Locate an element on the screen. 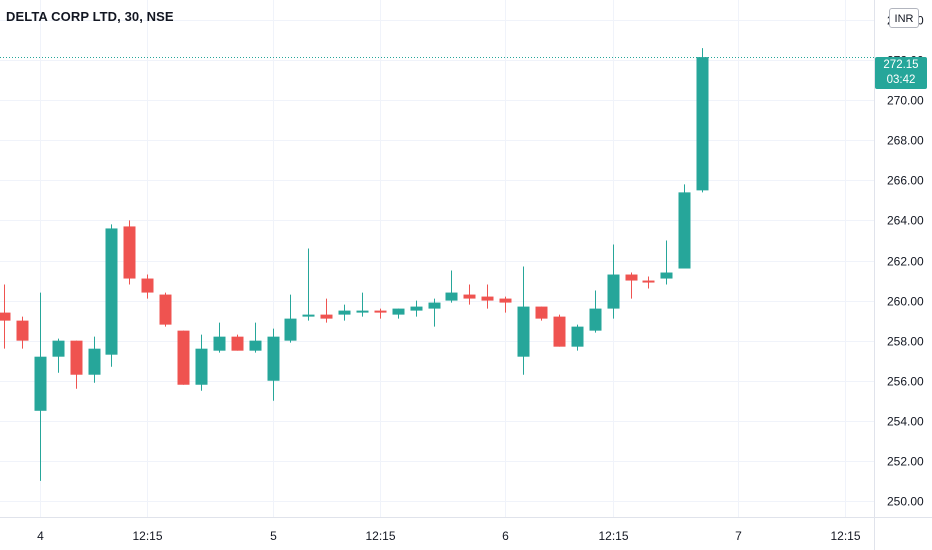 This screenshot has width=932, height=550. time-tick-label: 5 is located at coordinates (273, 536).